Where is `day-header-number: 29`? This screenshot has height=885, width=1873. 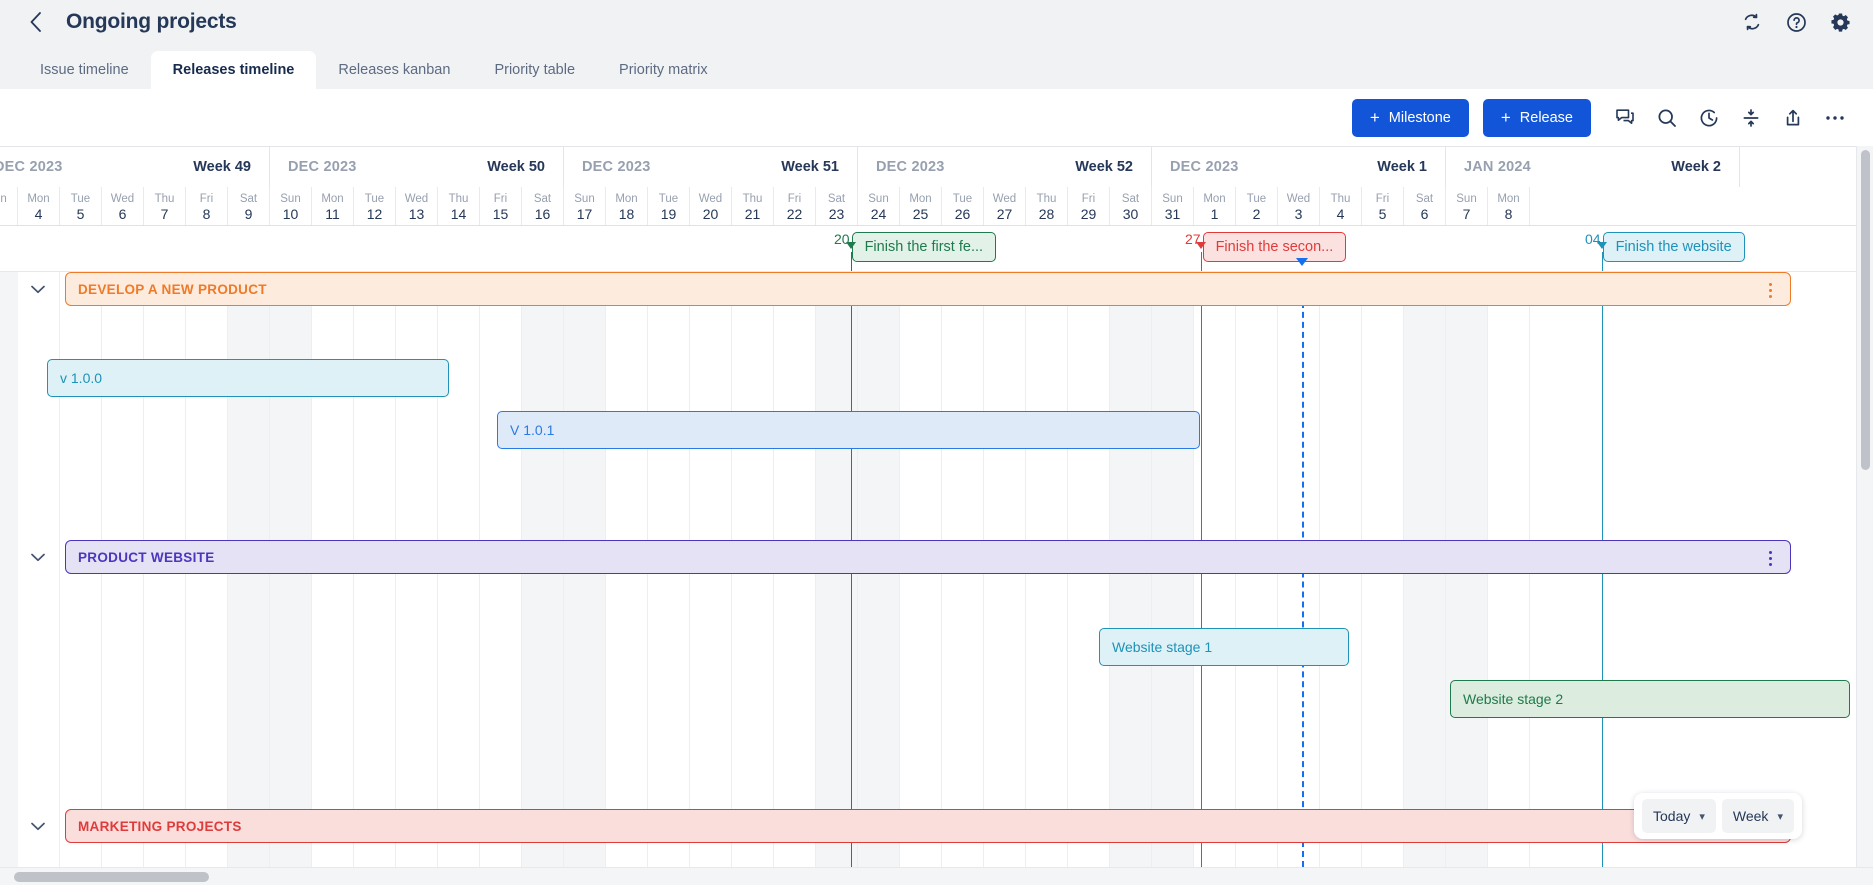 day-header-number: 29 is located at coordinates (1088, 213).